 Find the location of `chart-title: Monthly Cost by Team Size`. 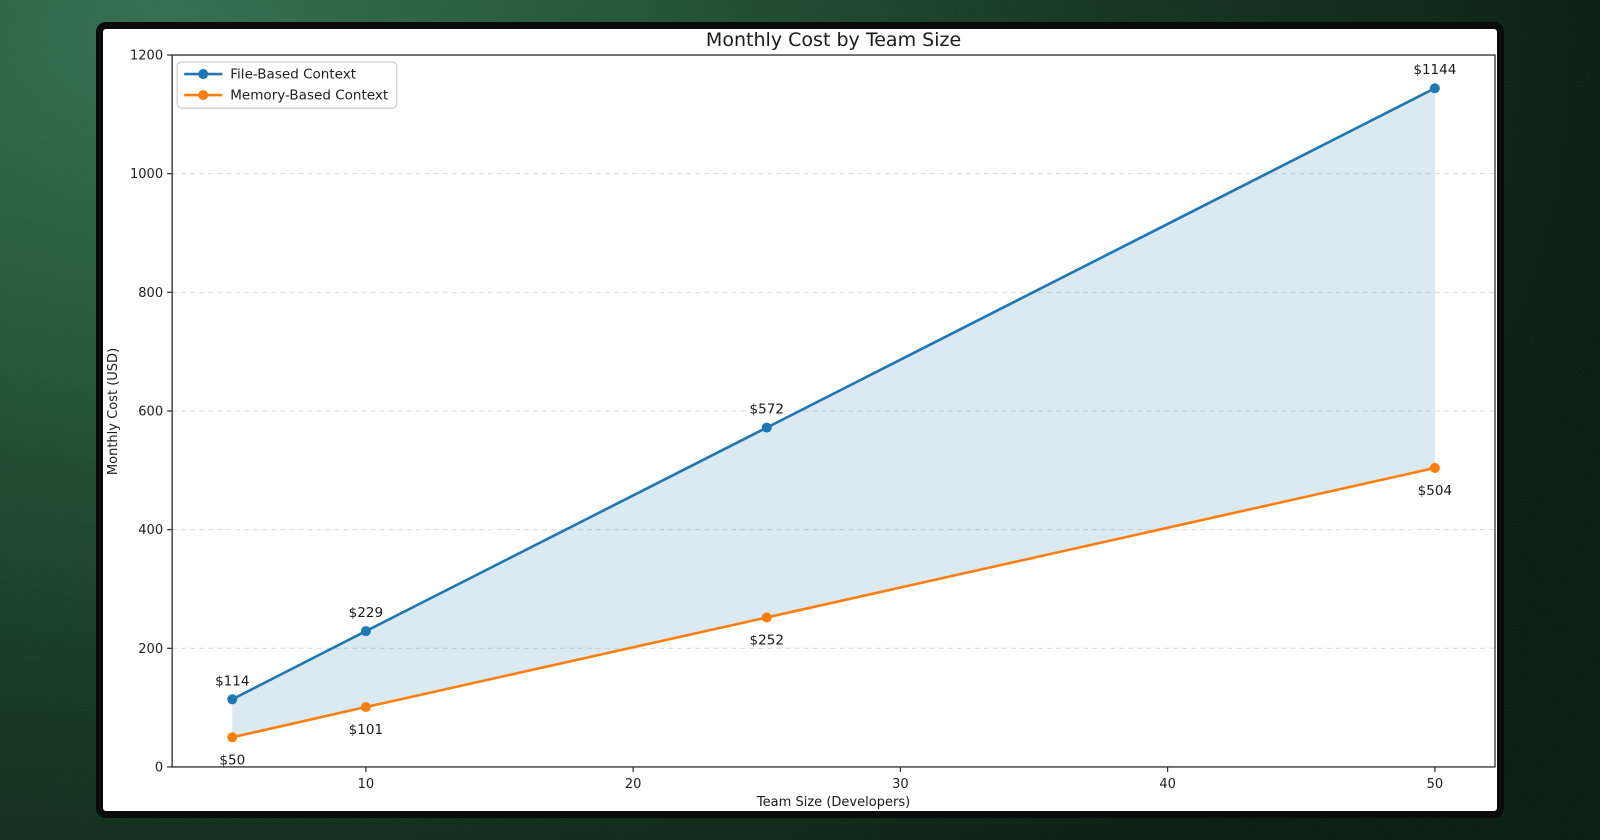

chart-title: Monthly Cost by Team Size is located at coordinates (833, 40).